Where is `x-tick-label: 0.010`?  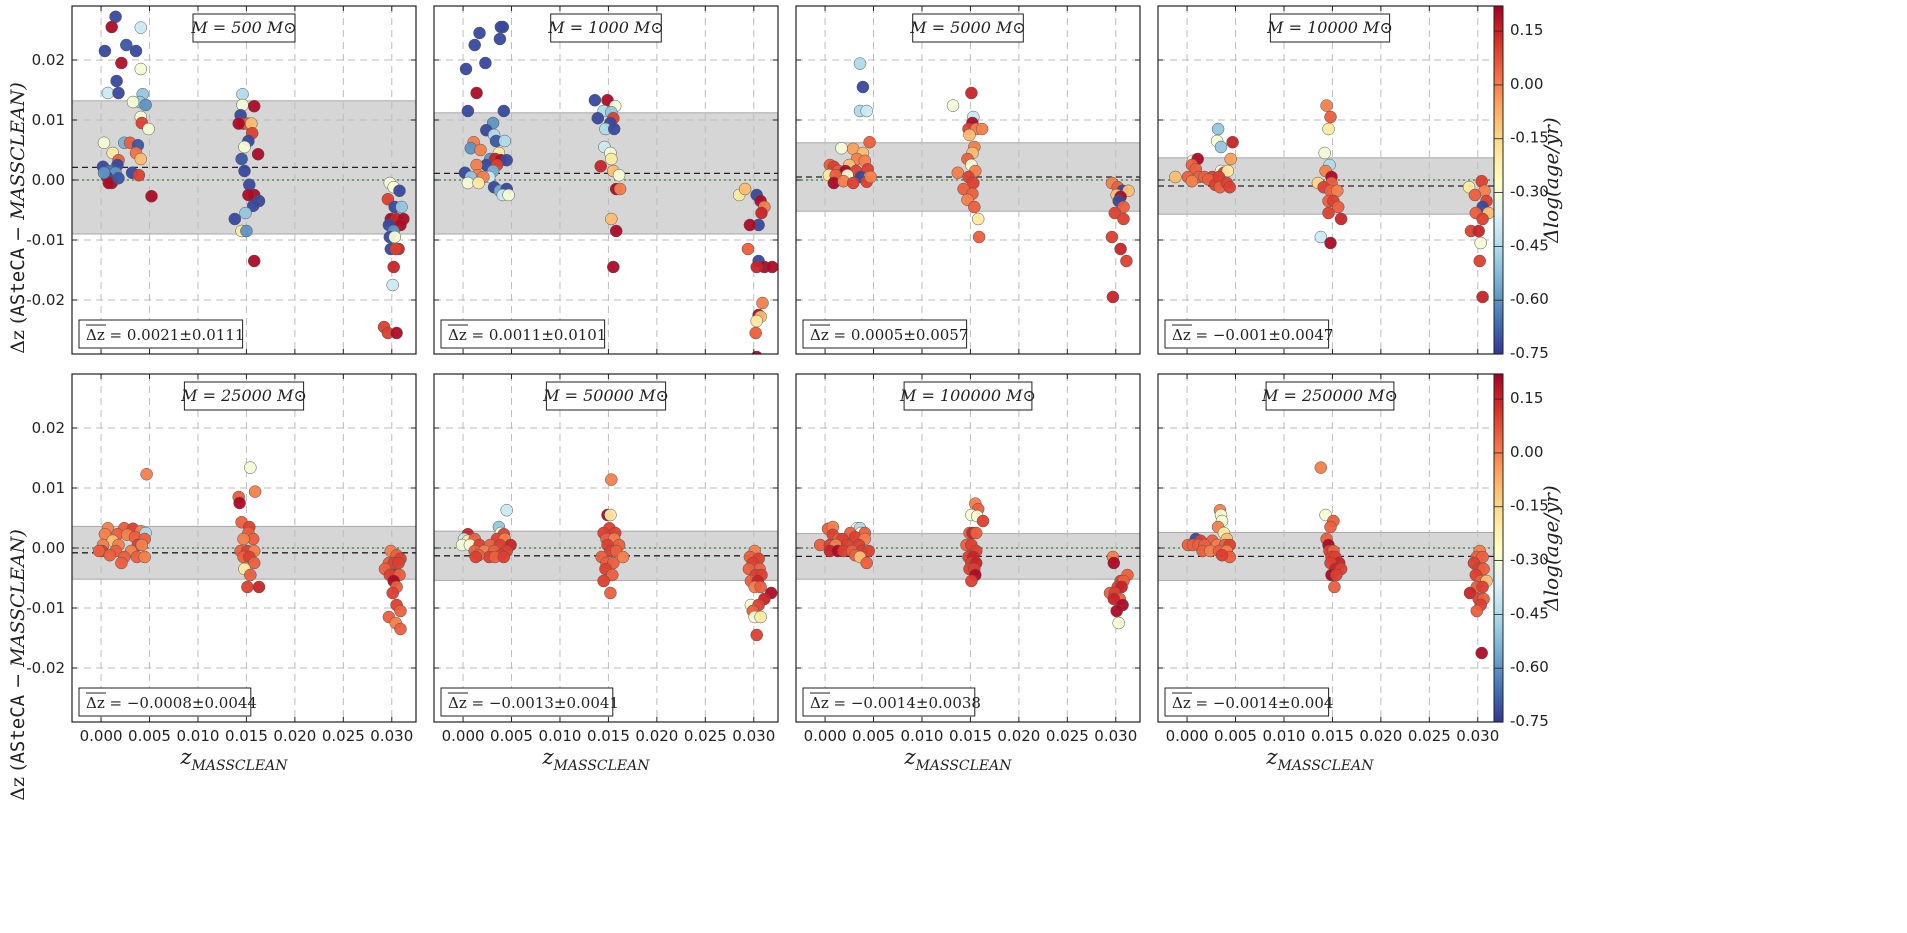
x-tick-label: 0.010 is located at coordinates (921, 736).